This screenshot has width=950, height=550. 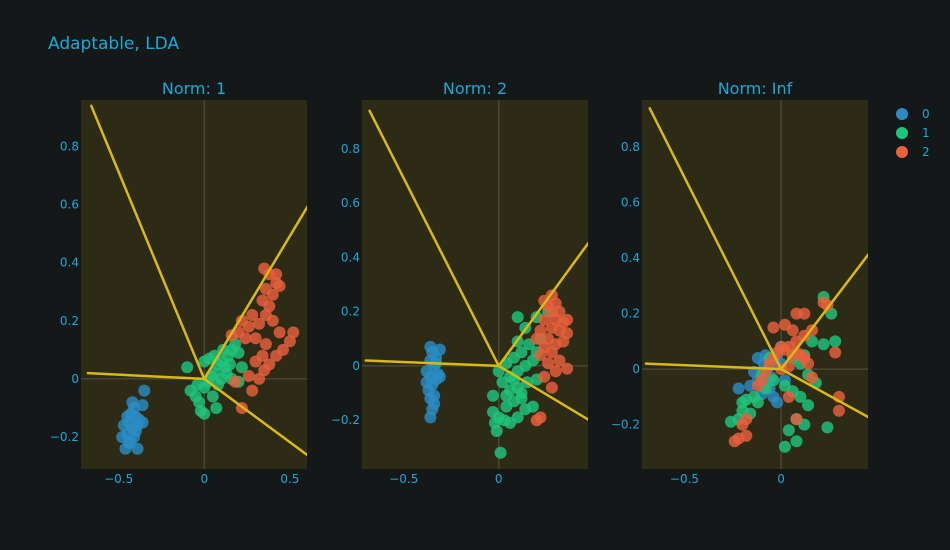 I want to click on y-tick-label-0-3: 0.4, so click(x=69, y=263).